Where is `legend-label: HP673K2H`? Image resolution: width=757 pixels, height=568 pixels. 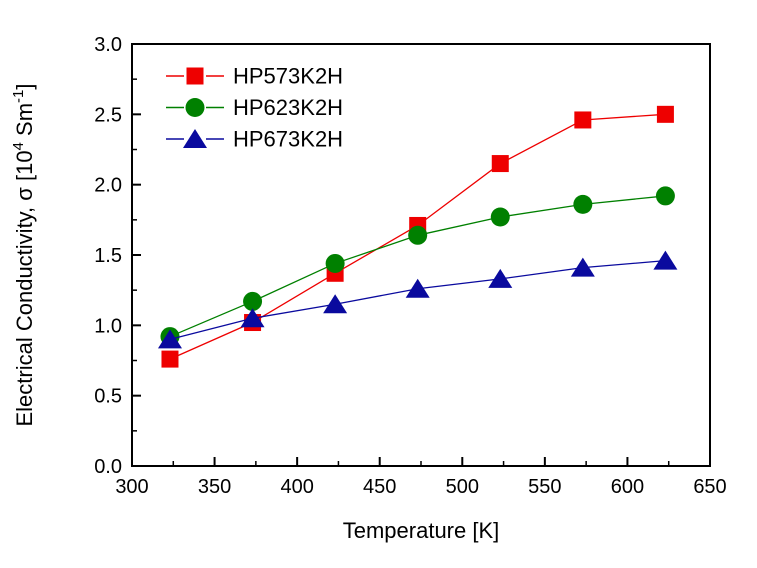
legend-label: HP673K2H is located at coordinates (288, 139).